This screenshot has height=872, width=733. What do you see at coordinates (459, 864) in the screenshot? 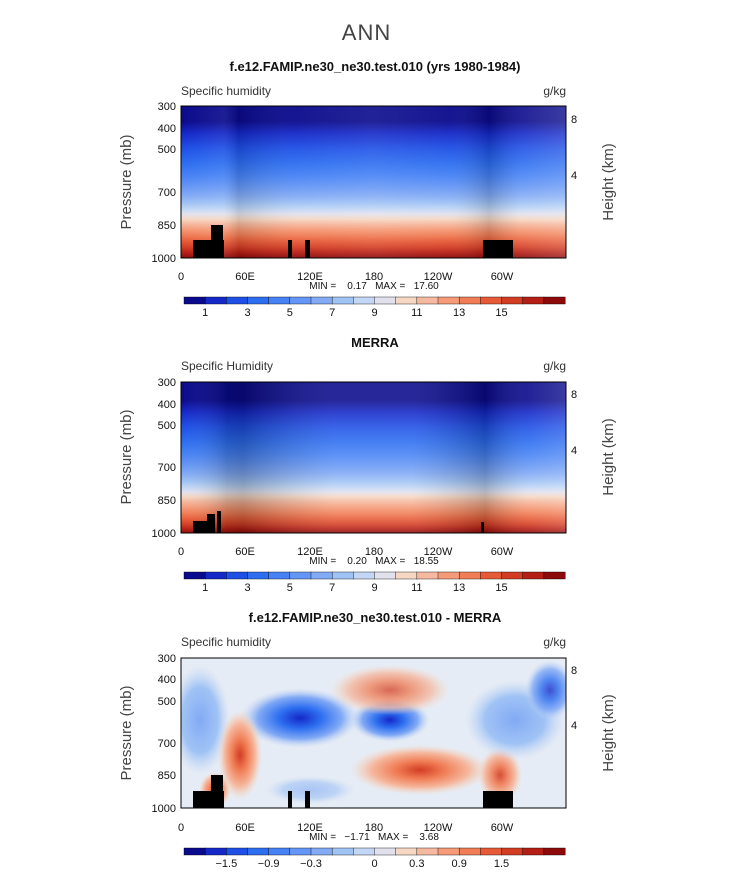
I see `colorbar-label: 0.9` at bounding box center [459, 864].